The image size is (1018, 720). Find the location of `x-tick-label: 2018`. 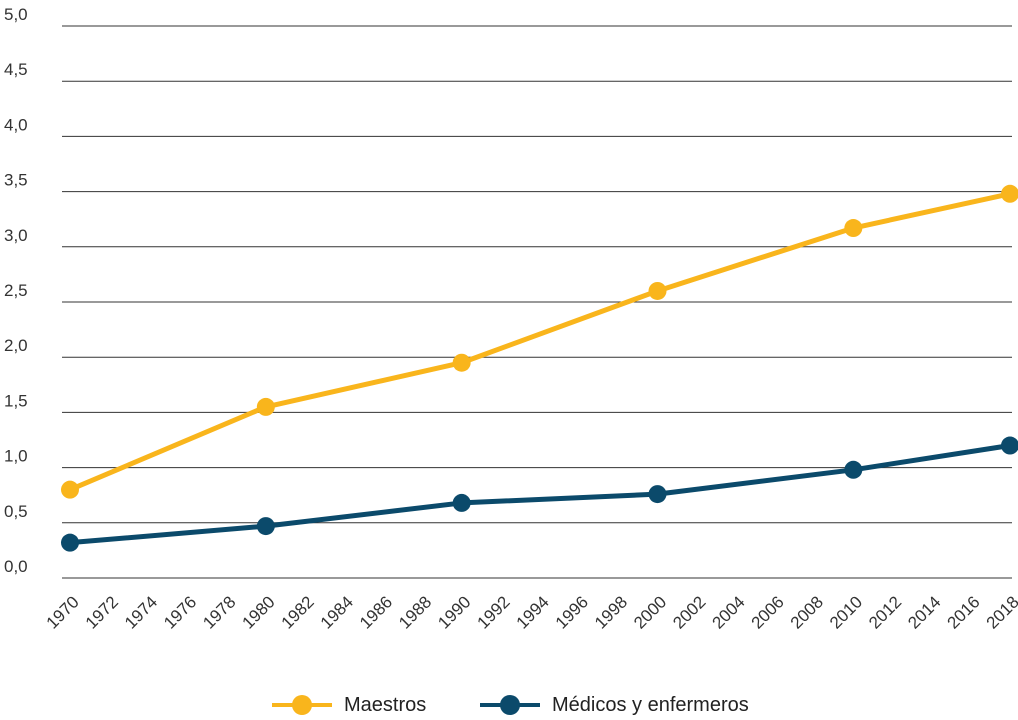

x-tick-label: 2018 is located at coordinates (1000, 612).